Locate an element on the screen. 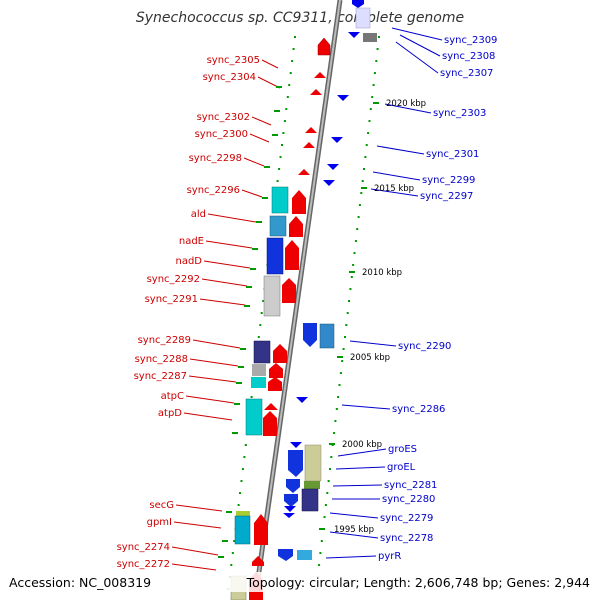 This screenshot has width=600, height=600. gene-arrow-nadD is located at coordinates (289, 290).